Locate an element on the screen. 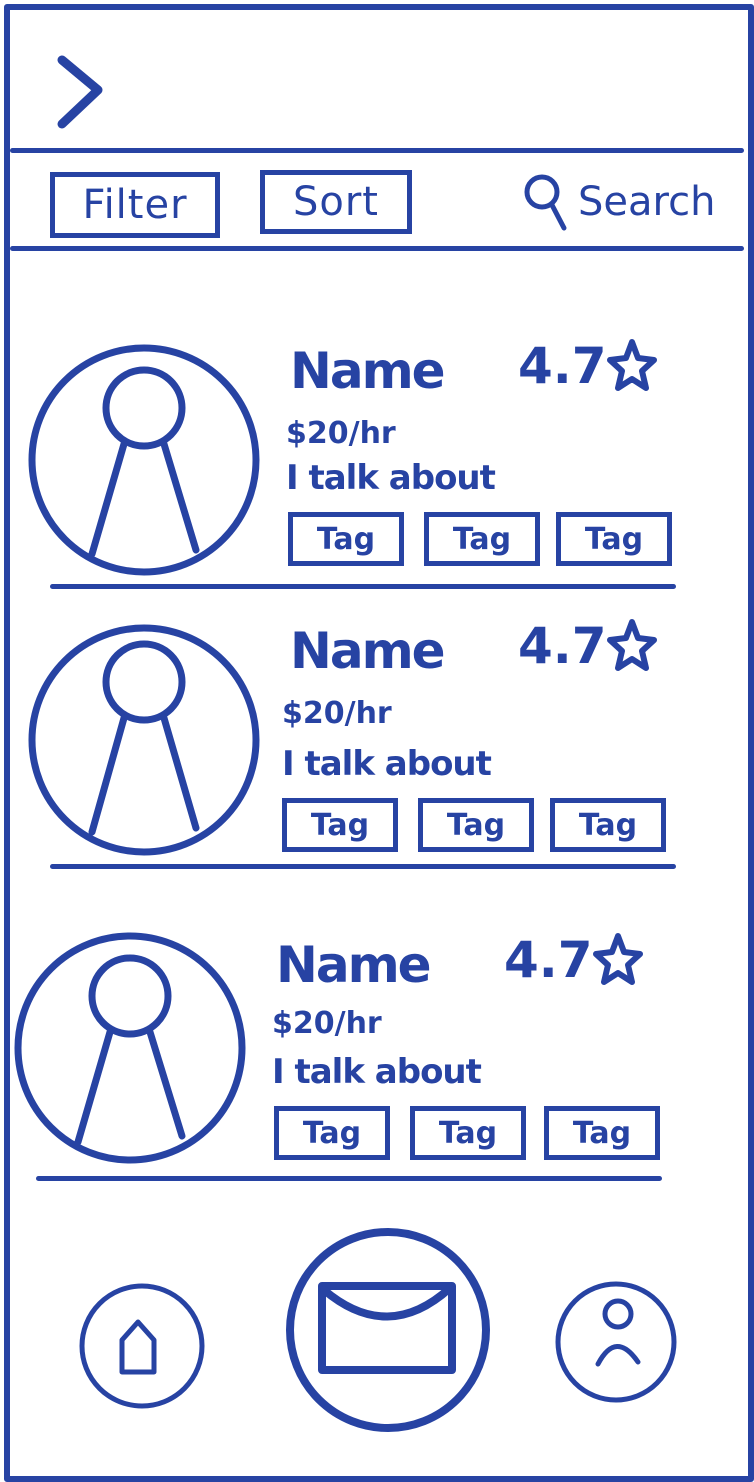 The image size is (754, 1482). profile-icon is located at coordinates (616, 1342).